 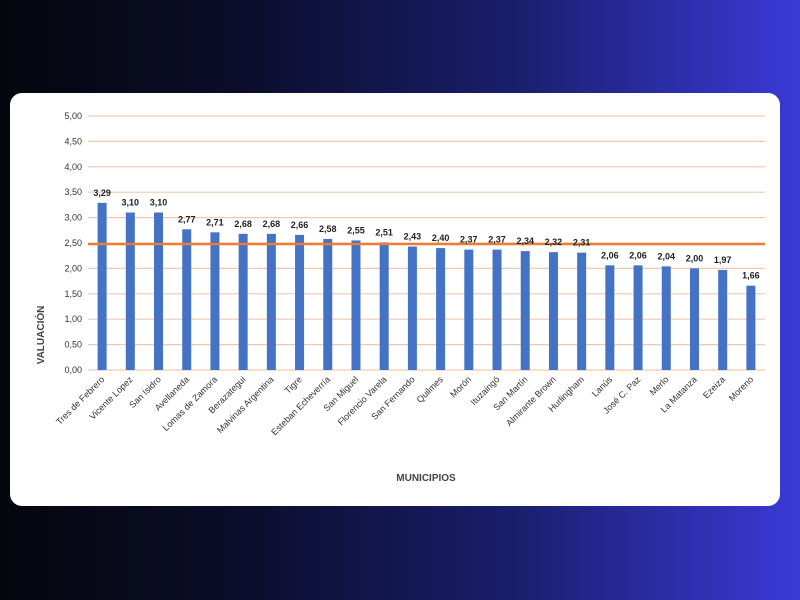 I want to click on y-tick-label: 1,50, so click(x=73, y=294).